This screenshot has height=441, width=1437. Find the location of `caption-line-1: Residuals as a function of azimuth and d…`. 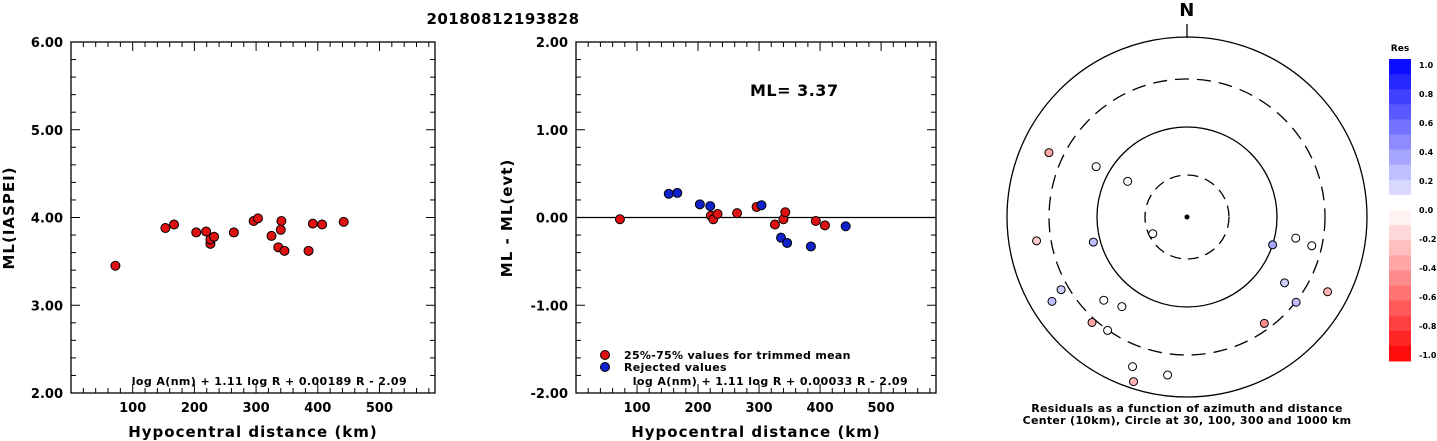

caption-line-1: Residuals as a function of azimuth and d… is located at coordinates (1187, 408).